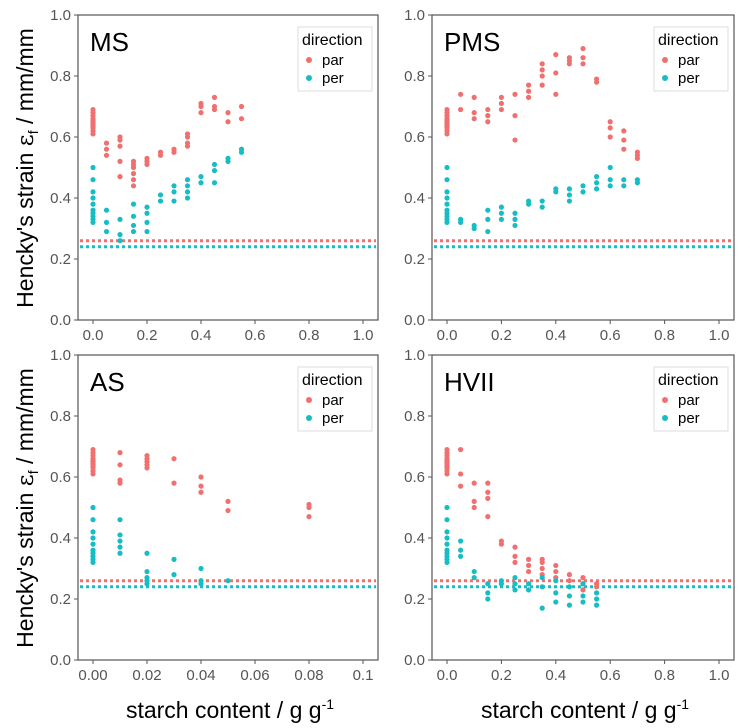 This screenshot has width=750, height=728. I want to click on x-tick-label: 1.0, so click(363, 335).